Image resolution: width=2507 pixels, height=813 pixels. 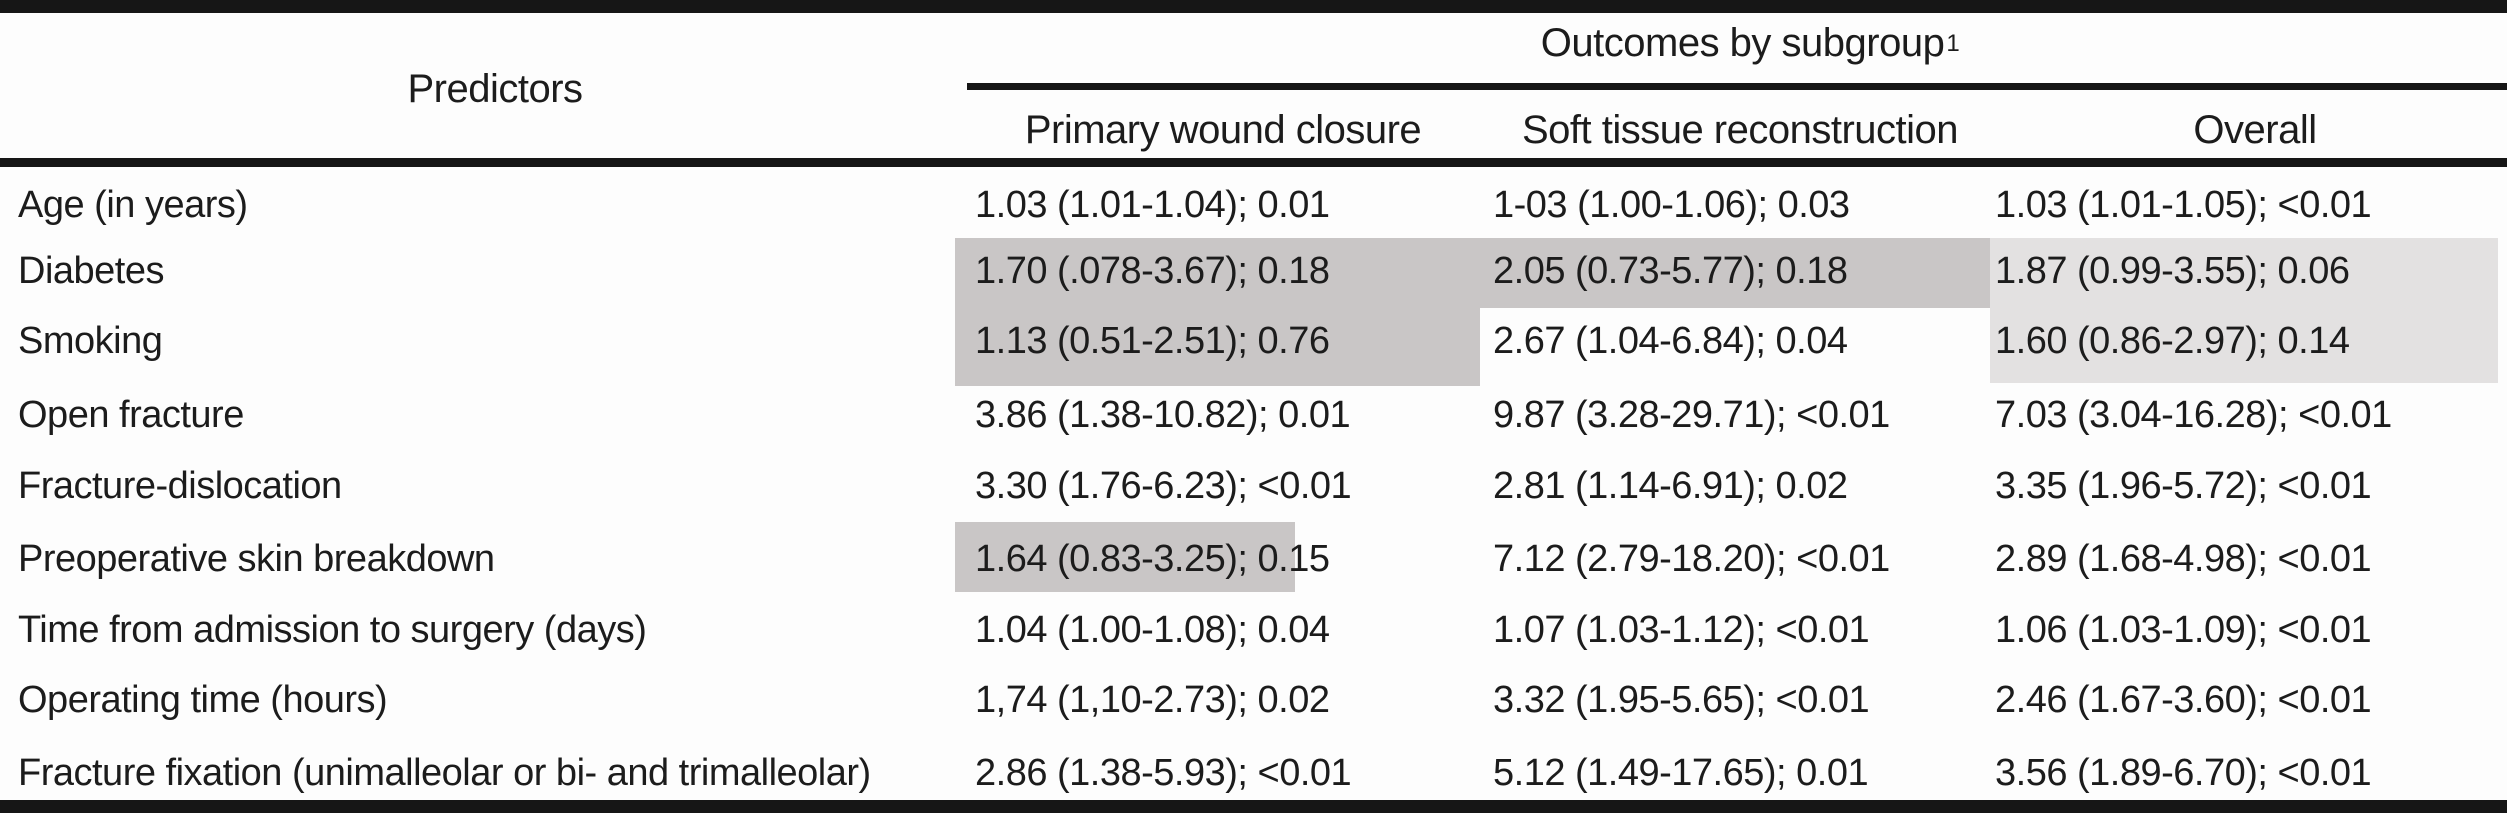 I want to click on predictor-label: Time from admission to surgery (days), so click(x=332, y=630).